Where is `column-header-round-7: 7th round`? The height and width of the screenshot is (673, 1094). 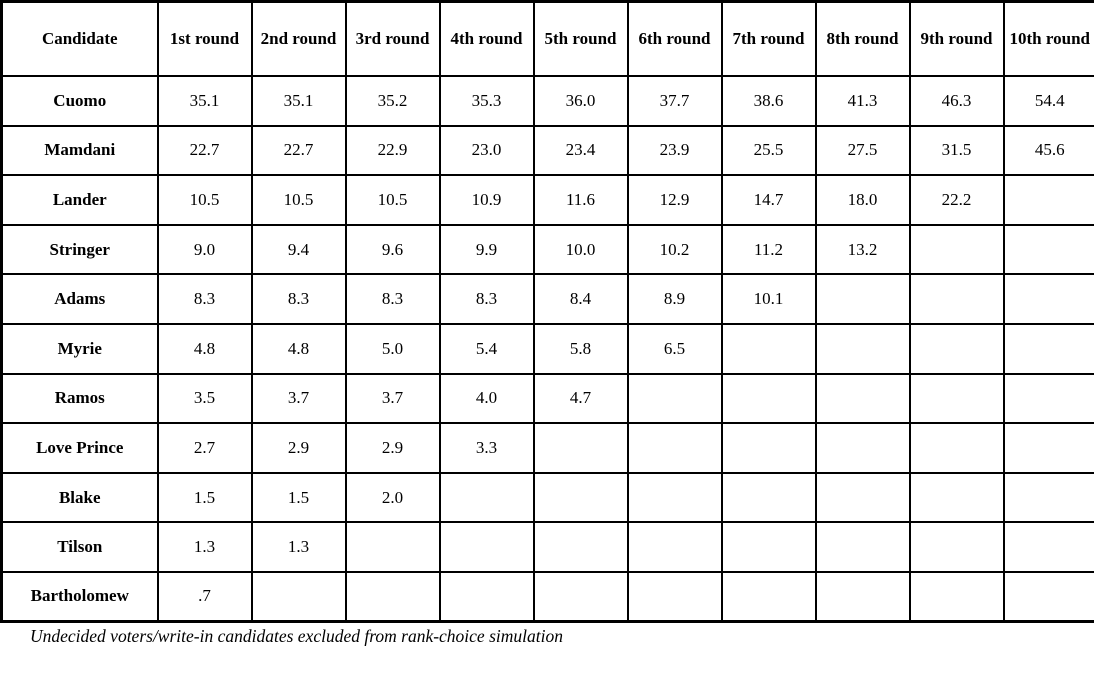
column-header-round-7: 7th round is located at coordinates (768, 38).